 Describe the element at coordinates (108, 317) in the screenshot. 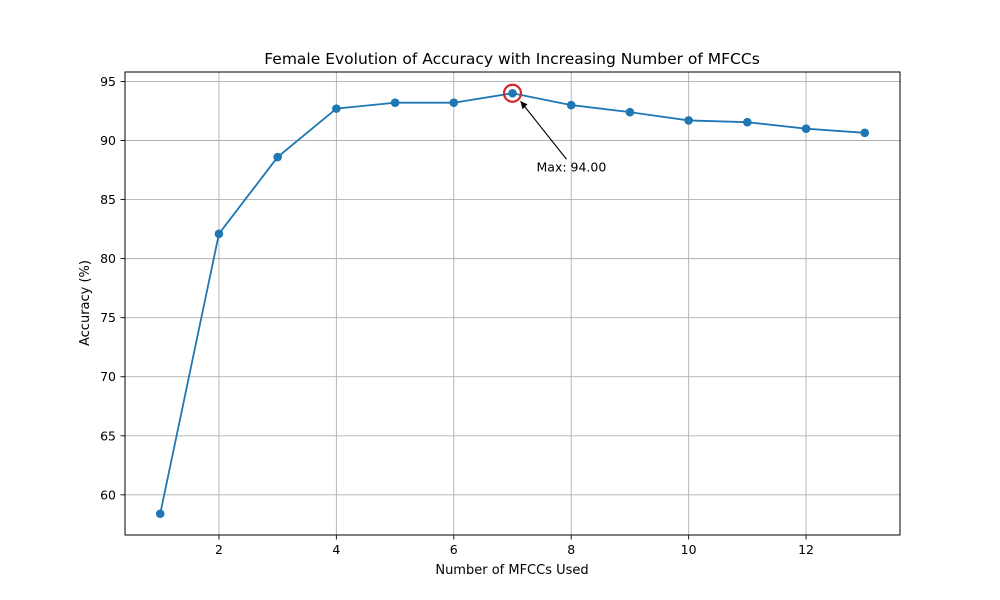

I see `y-tick-label: 75` at that location.